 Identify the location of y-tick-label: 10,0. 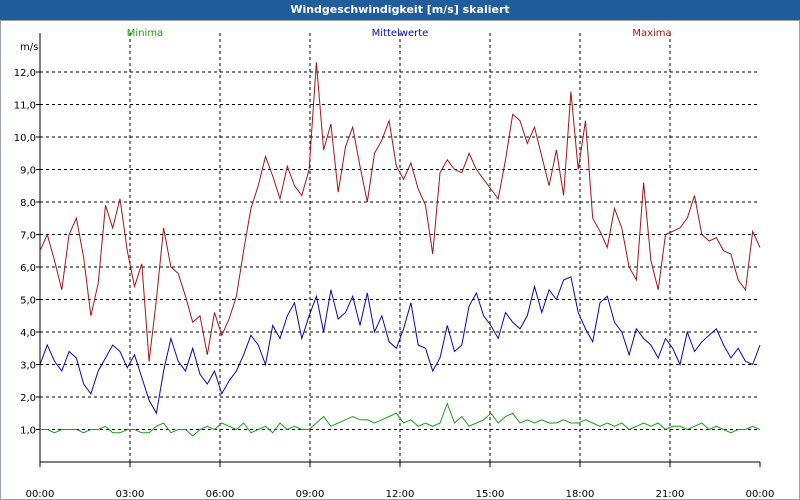
(25, 138).